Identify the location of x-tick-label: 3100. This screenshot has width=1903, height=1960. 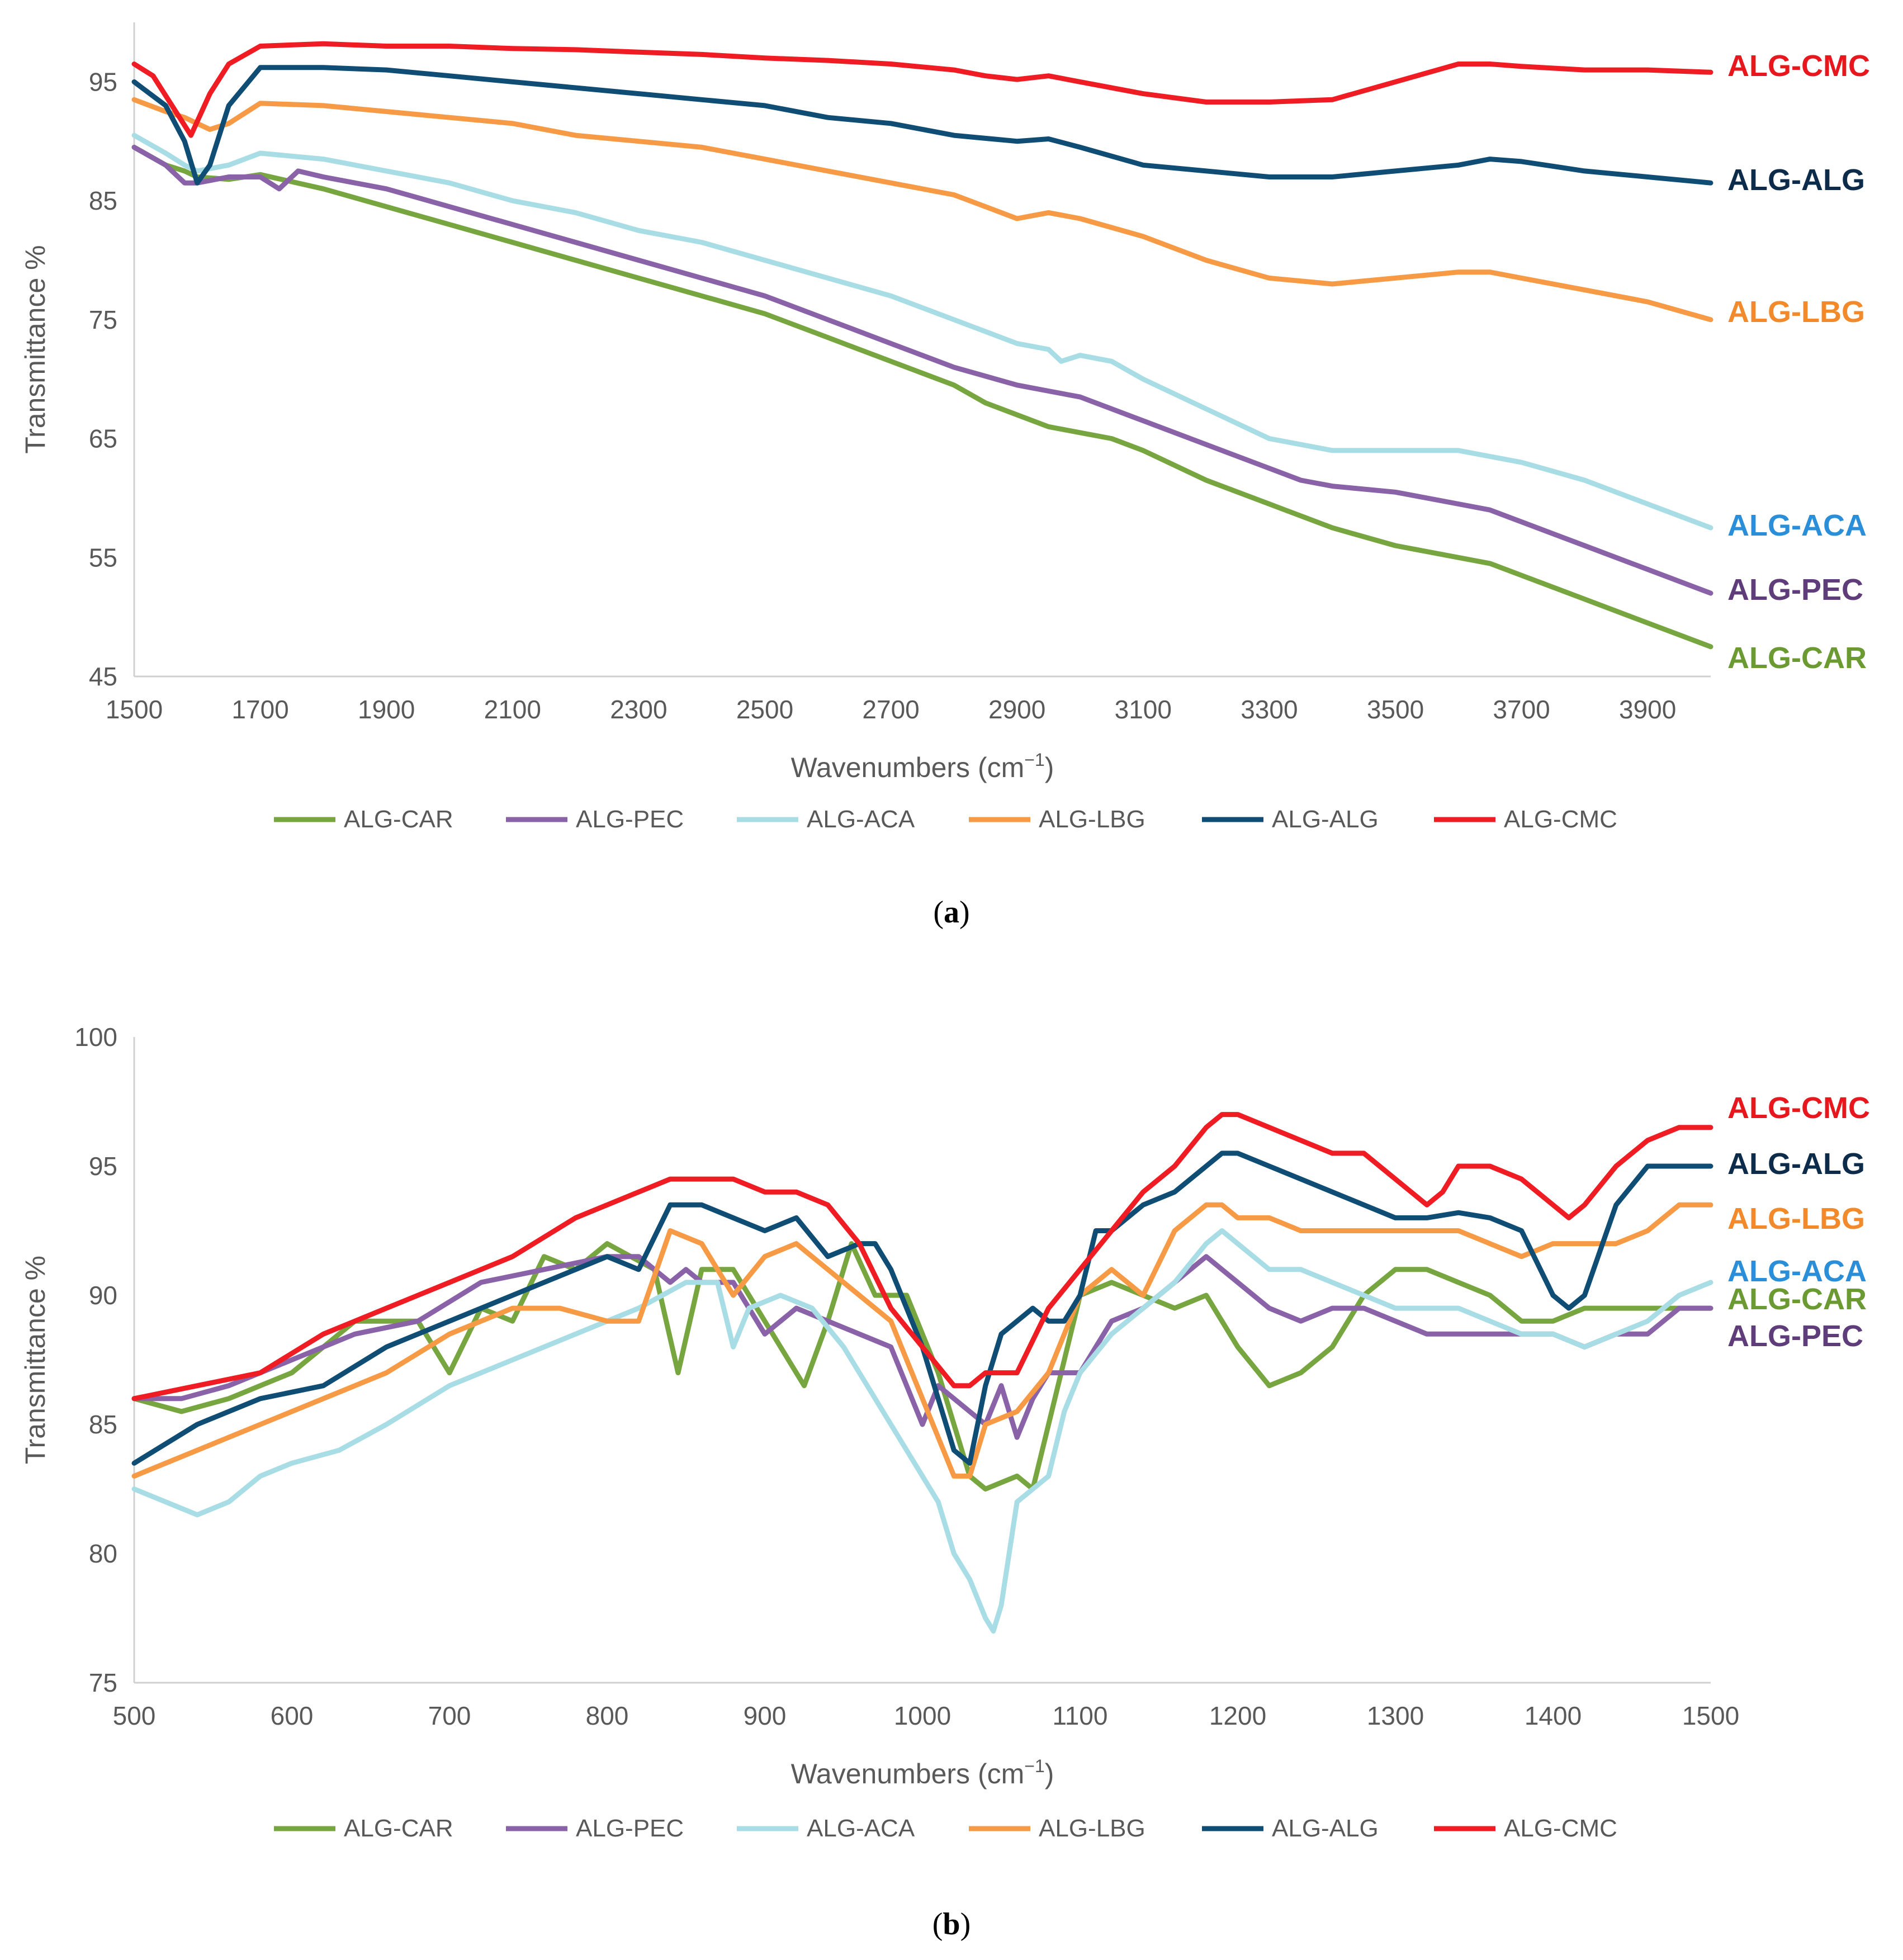
(1143, 710).